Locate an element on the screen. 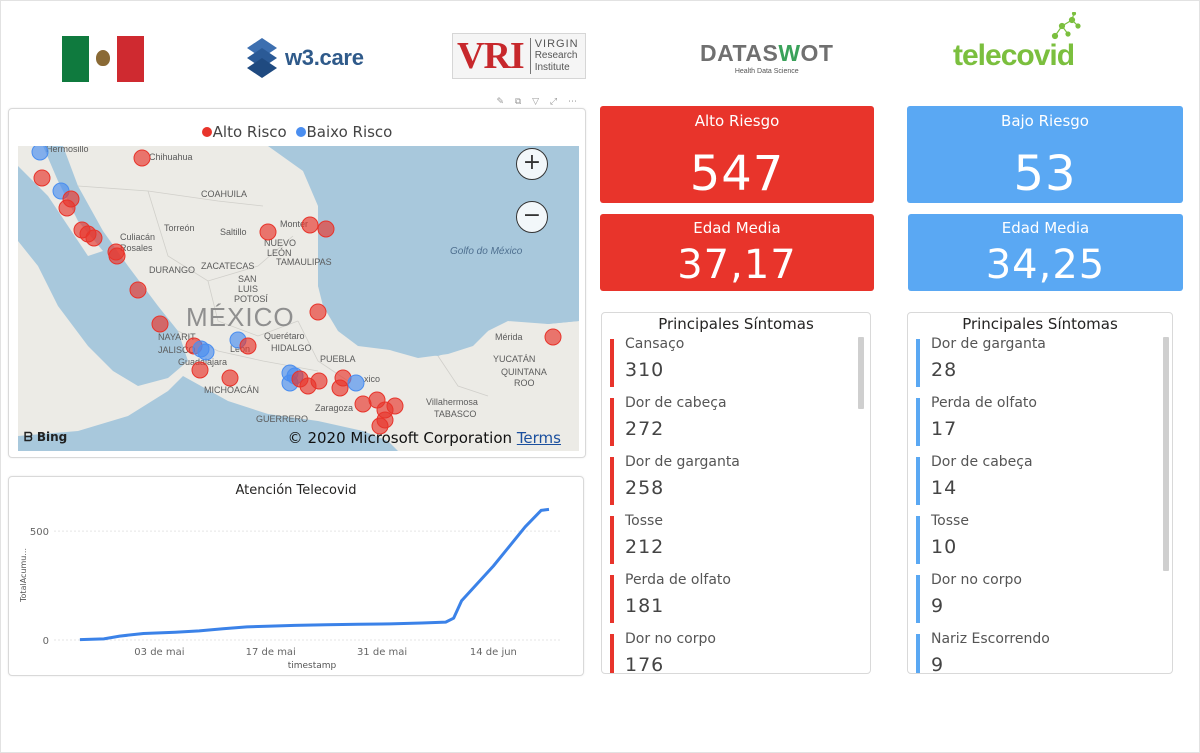  place-zaragoza: Zaragoza is located at coordinates (334, 408).